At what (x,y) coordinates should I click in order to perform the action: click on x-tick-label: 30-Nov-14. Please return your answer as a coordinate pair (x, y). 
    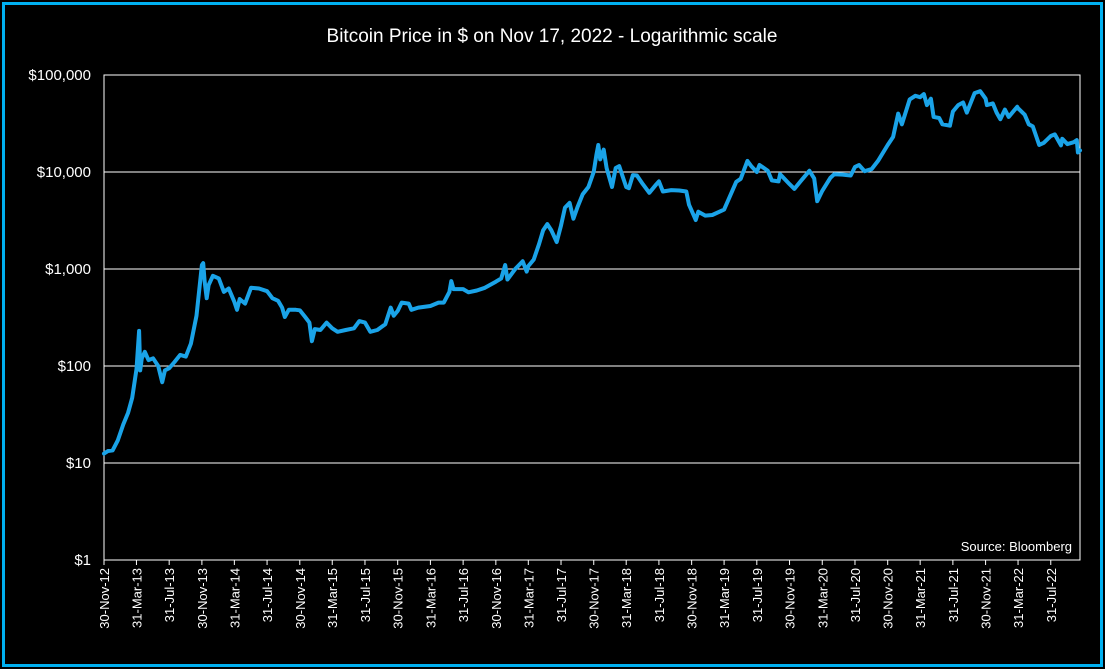
    Looking at the image, I should click on (300, 598).